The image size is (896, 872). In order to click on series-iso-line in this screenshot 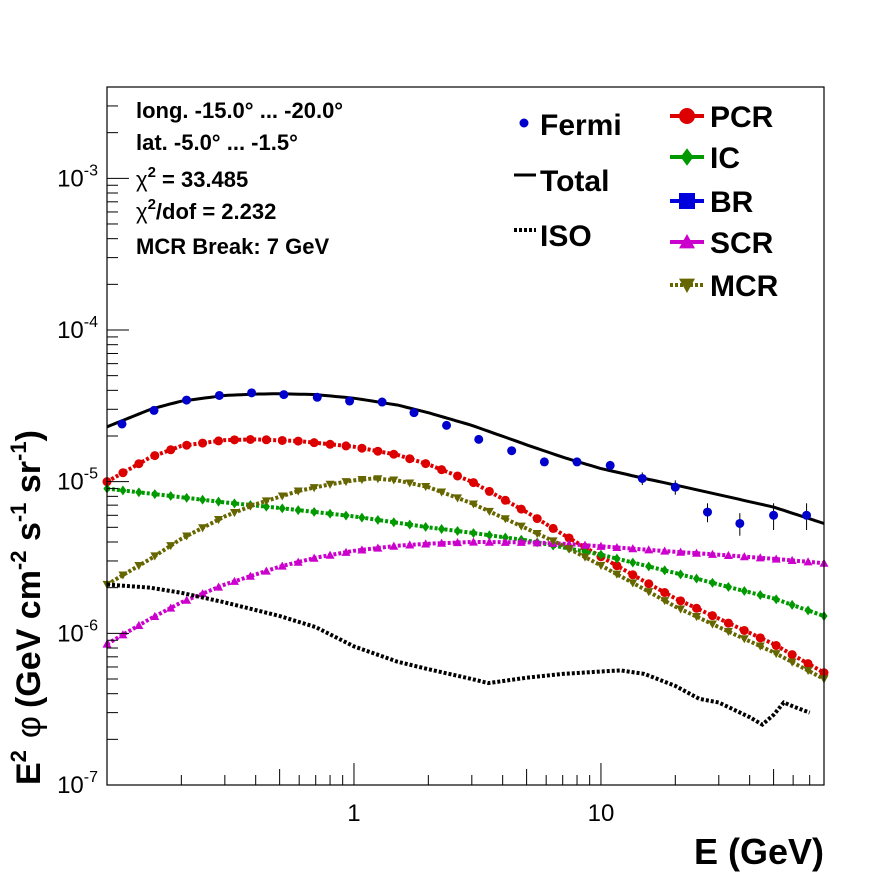, I will do `click(458, 655)`.